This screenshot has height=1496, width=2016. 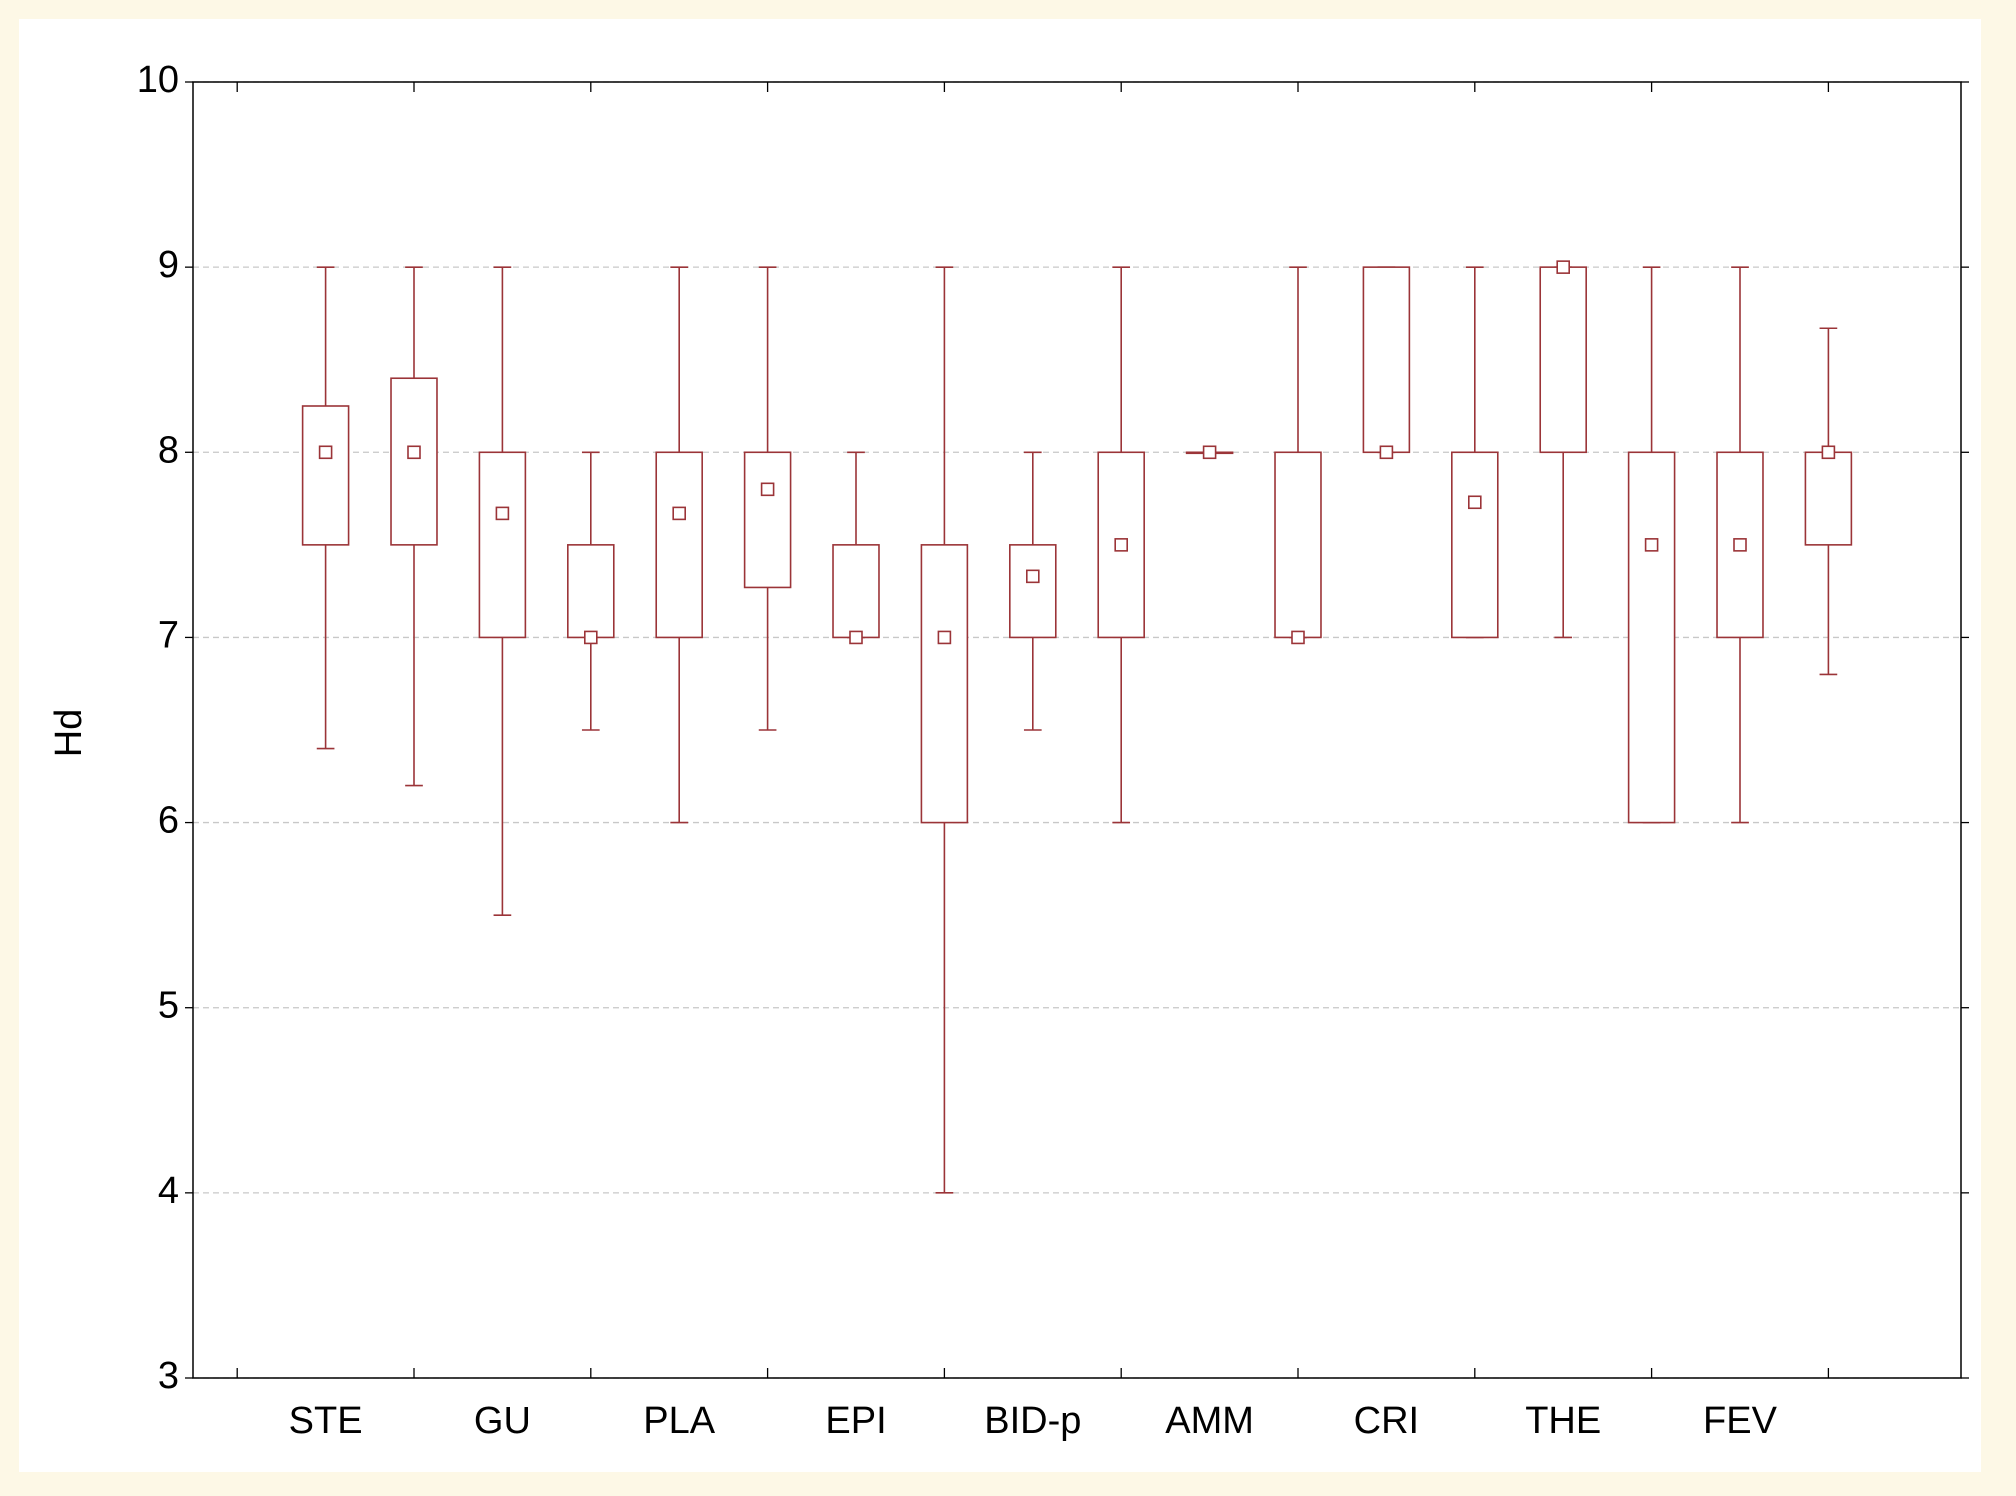 What do you see at coordinates (69, 733) in the screenshot?
I see `y-axis-label: Hd` at bounding box center [69, 733].